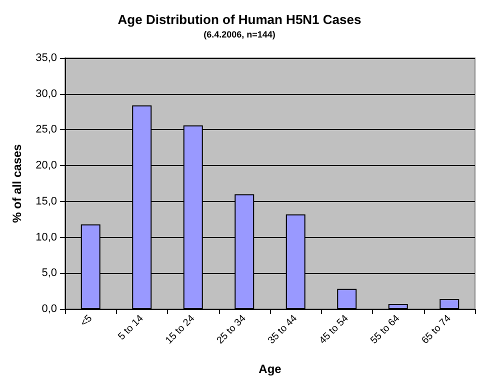 The height and width of the screenshot is (383, 479). What do you see at coordinates (46, 94) in the screenshot?
I see `y-tick-label: 30,0` at bounding box center [46, 94].